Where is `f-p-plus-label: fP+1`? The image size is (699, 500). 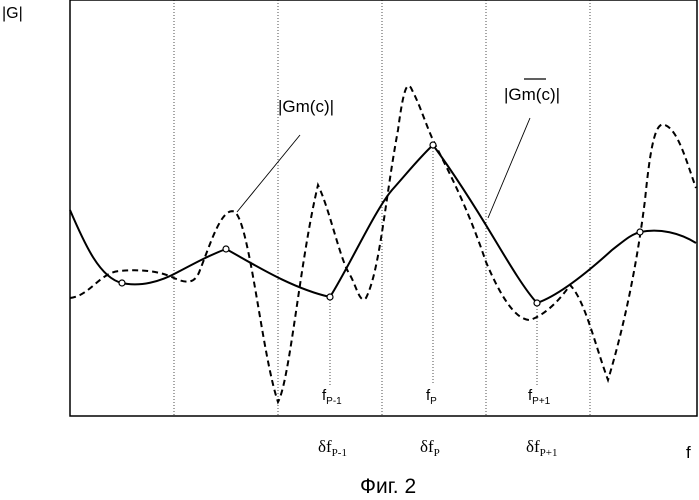 f-p-plus-label: fP+1 is located at coordinates (539, 397).